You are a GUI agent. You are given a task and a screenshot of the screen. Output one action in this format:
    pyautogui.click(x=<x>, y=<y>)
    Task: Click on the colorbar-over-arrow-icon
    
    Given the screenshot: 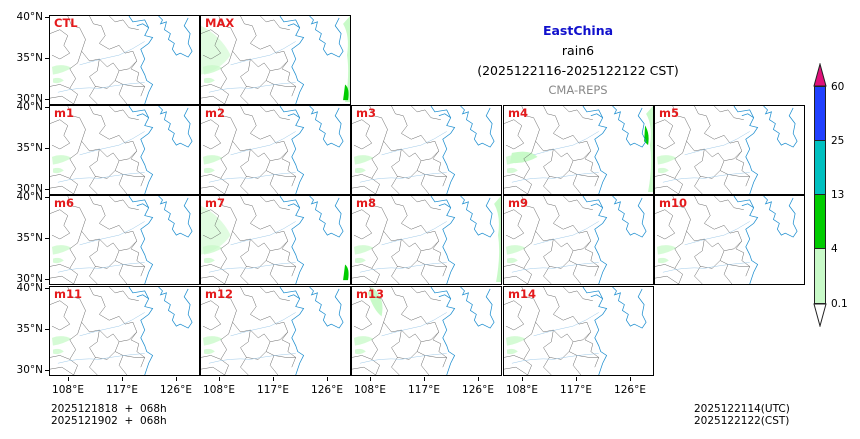 What is the action you would take?
    pyautogui.click(x=820, y=75)
    